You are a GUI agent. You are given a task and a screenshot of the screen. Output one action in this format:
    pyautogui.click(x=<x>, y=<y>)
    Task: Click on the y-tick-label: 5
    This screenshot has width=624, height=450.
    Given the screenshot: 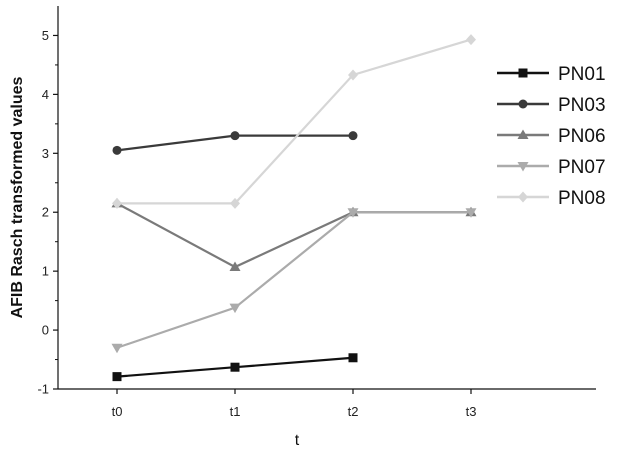 What is the action you would take?
    pyautogui.click(x=45, y=35)
    